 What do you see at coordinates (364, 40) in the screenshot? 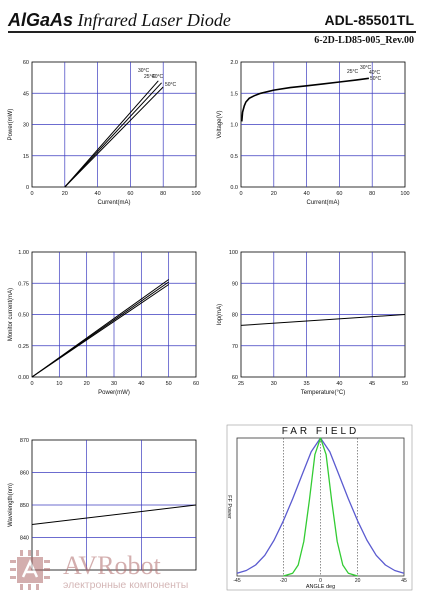
I see `document-number: 6-2D-LD85-005_Rev.00` at bounding box center [364, 40].